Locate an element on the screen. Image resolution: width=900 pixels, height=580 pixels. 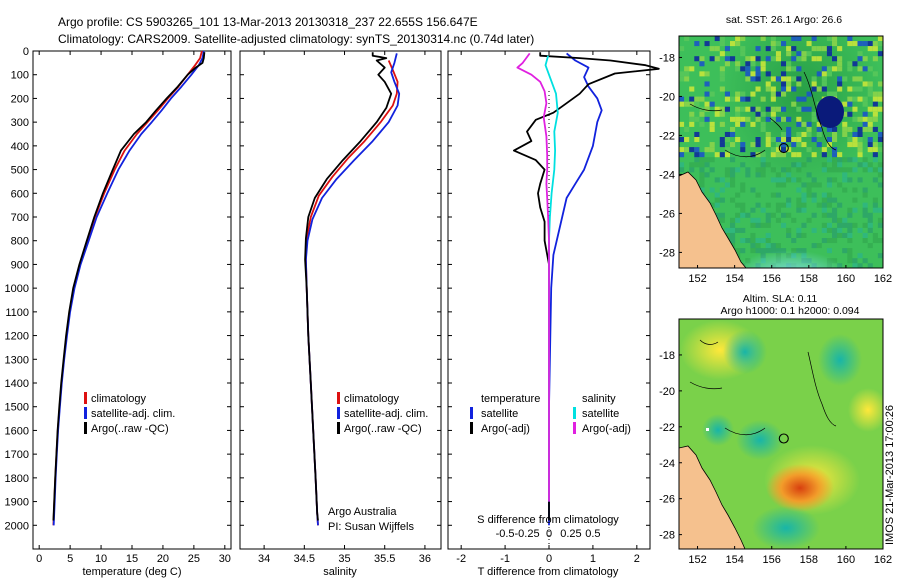
legend-label-t-satellite: satellite is located at coordinates (499, 414).